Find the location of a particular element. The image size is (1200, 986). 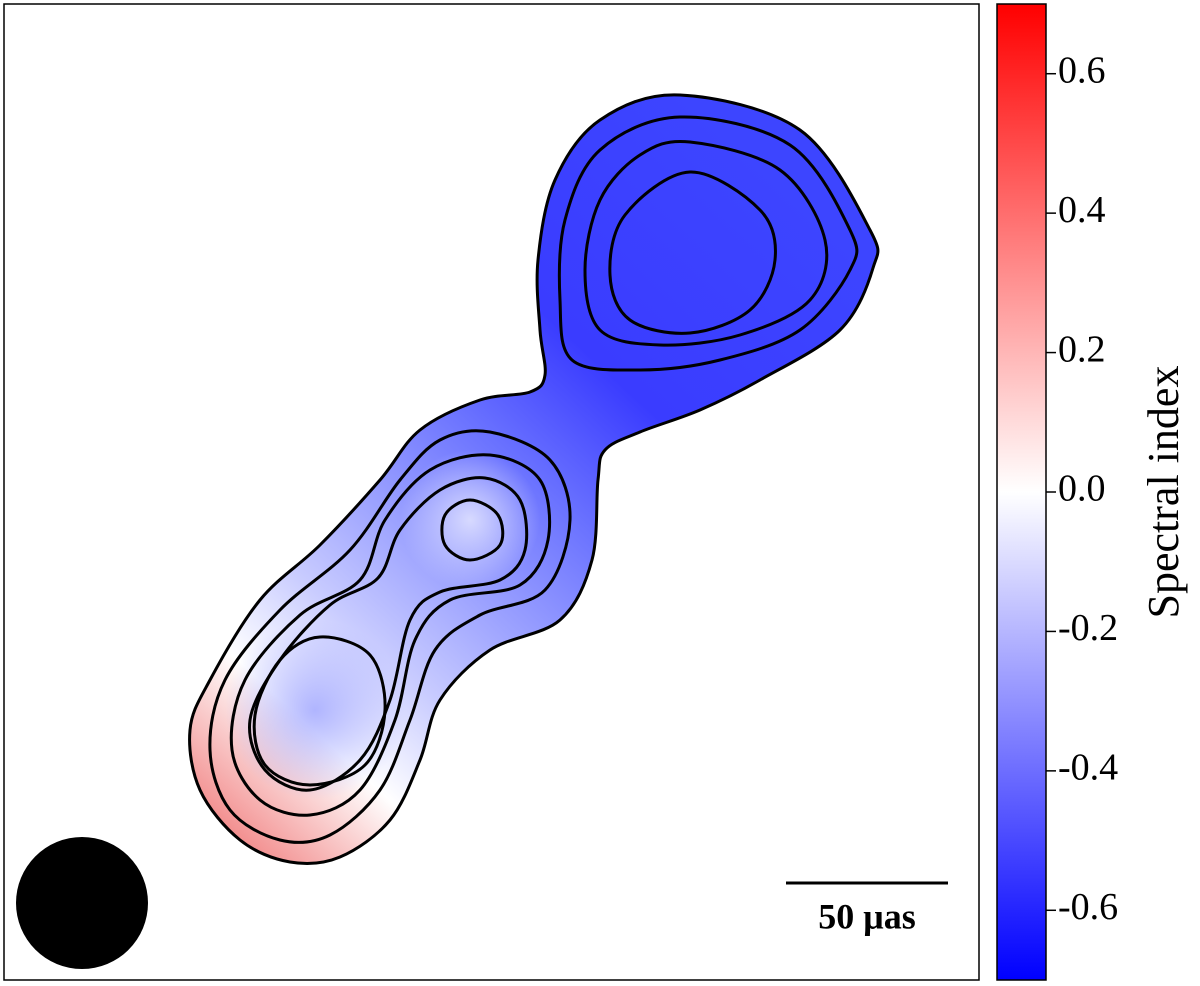

colorbar-tick-label: -0.6 is located at coordinates (1088, 907).